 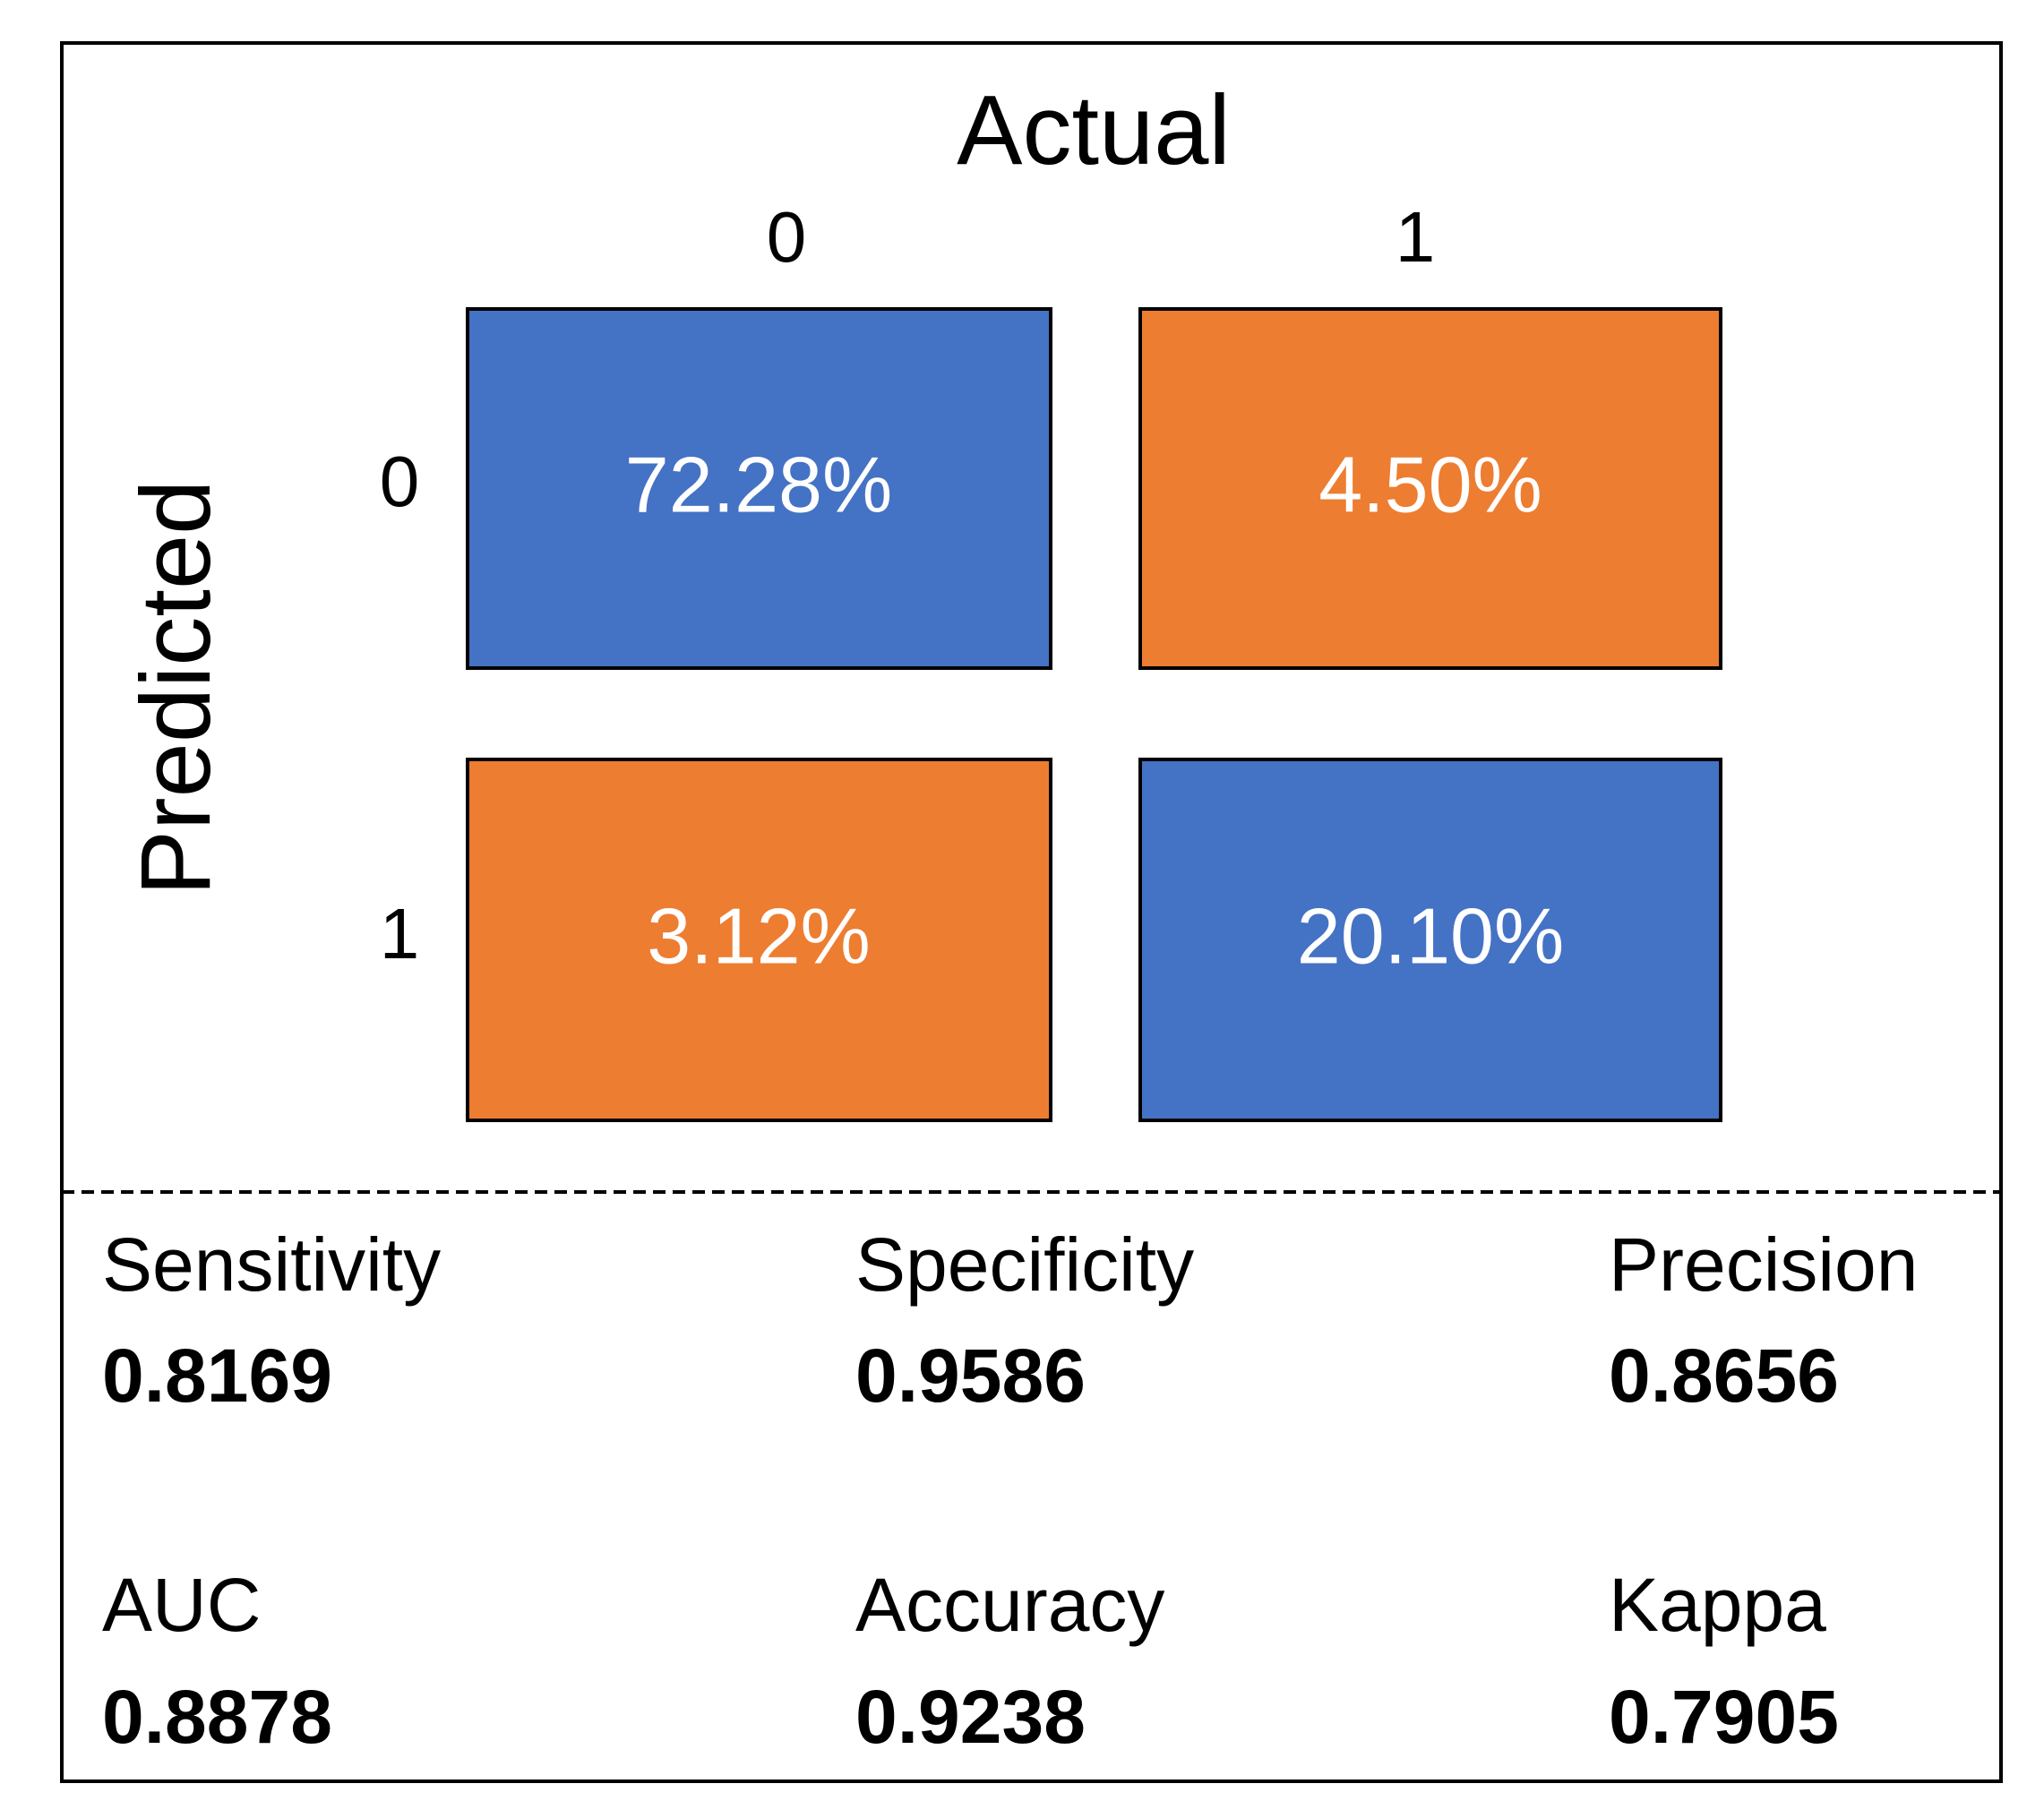 I want to click on metric-value: 0.9586, so click(x=970, y=1375).